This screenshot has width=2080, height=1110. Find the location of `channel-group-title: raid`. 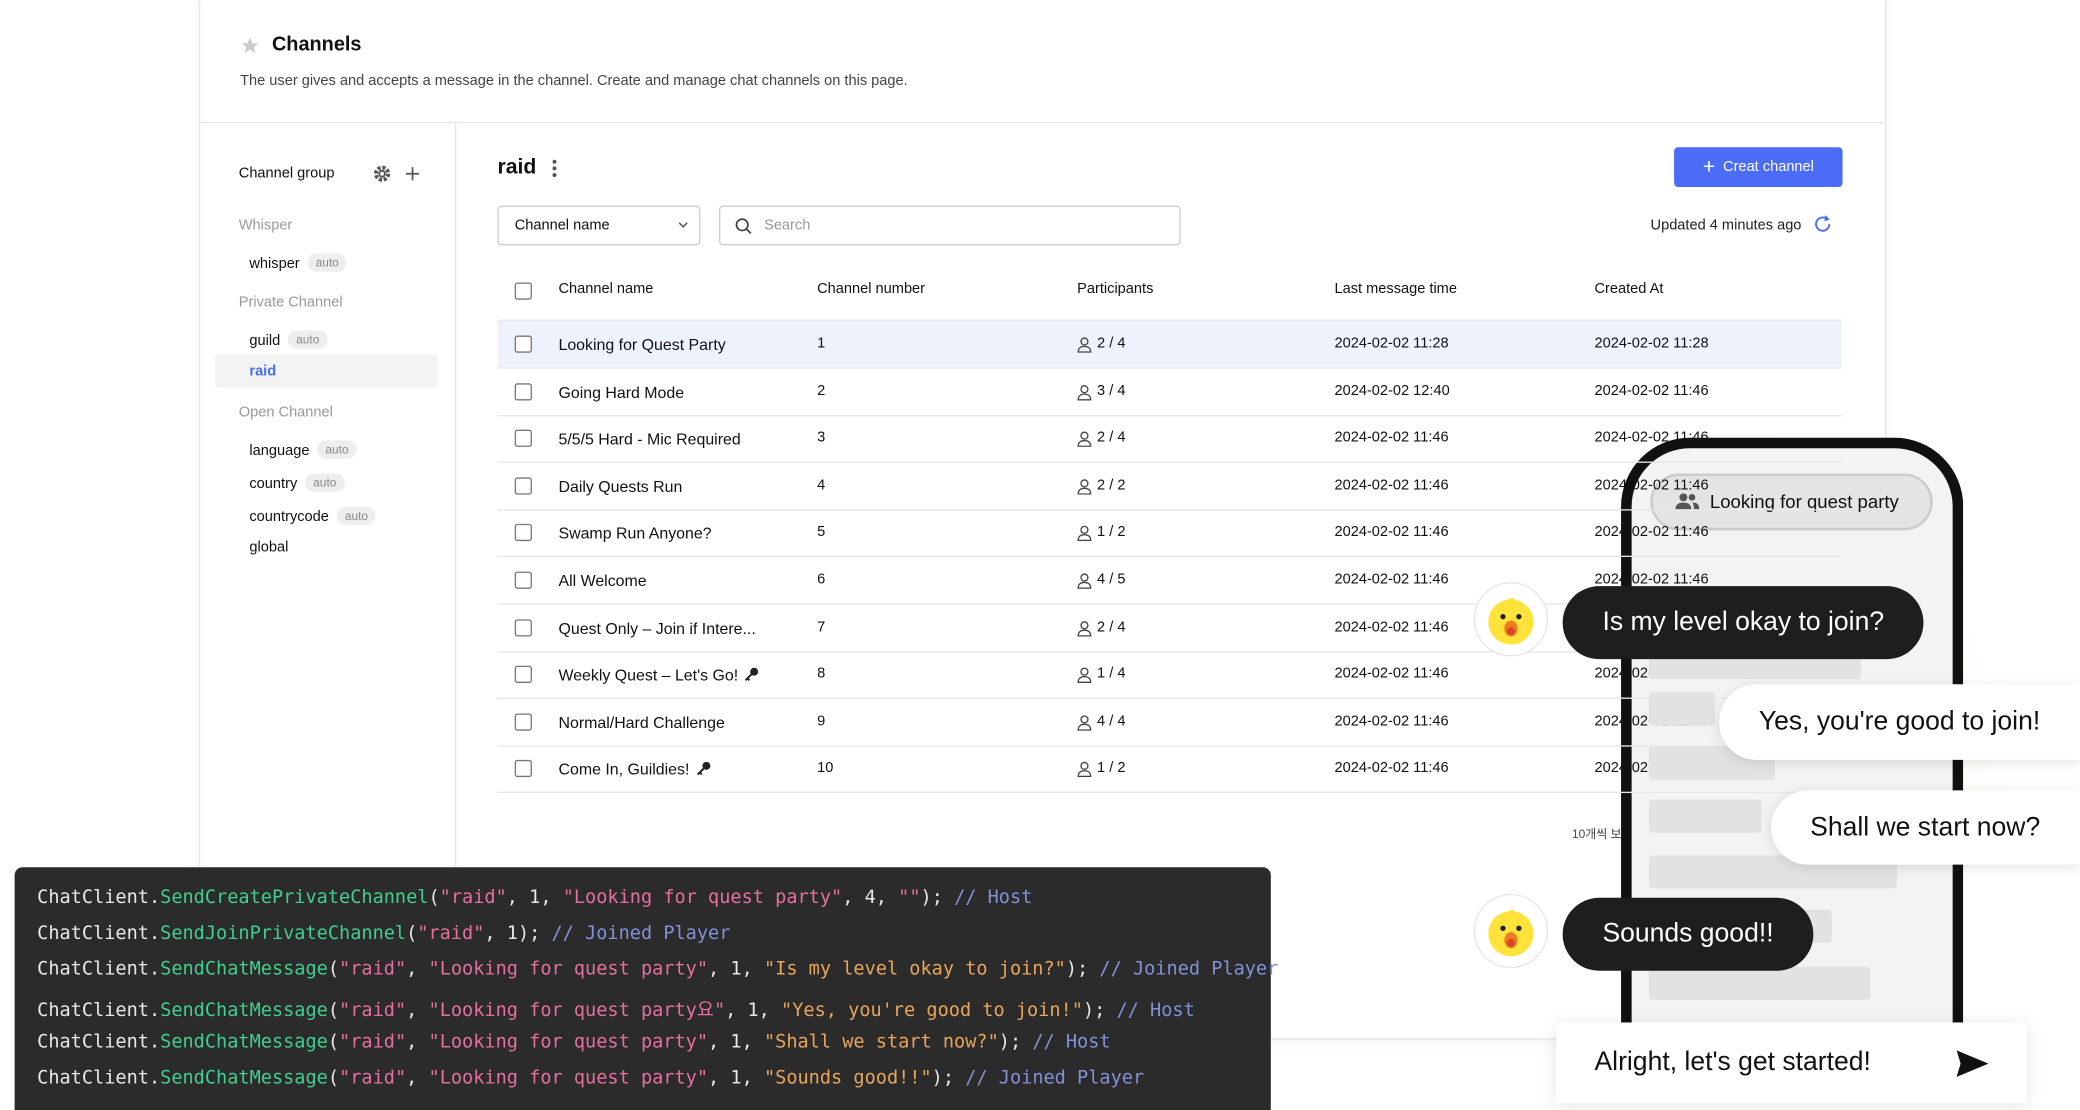

channel-group-title: raid is located at coordinates (517, 168).